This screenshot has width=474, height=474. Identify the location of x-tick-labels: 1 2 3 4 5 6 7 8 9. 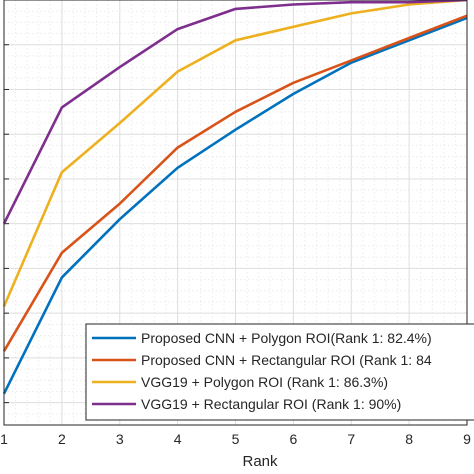
(235, 439).